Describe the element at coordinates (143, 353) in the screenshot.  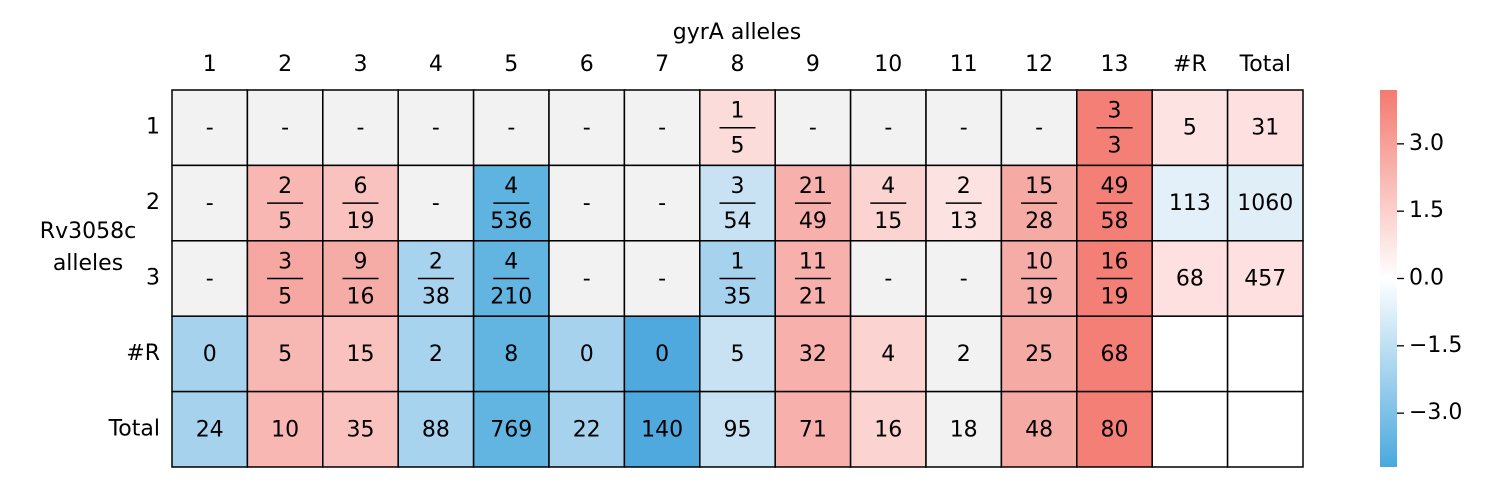
I see `row-label: #R` at that location.